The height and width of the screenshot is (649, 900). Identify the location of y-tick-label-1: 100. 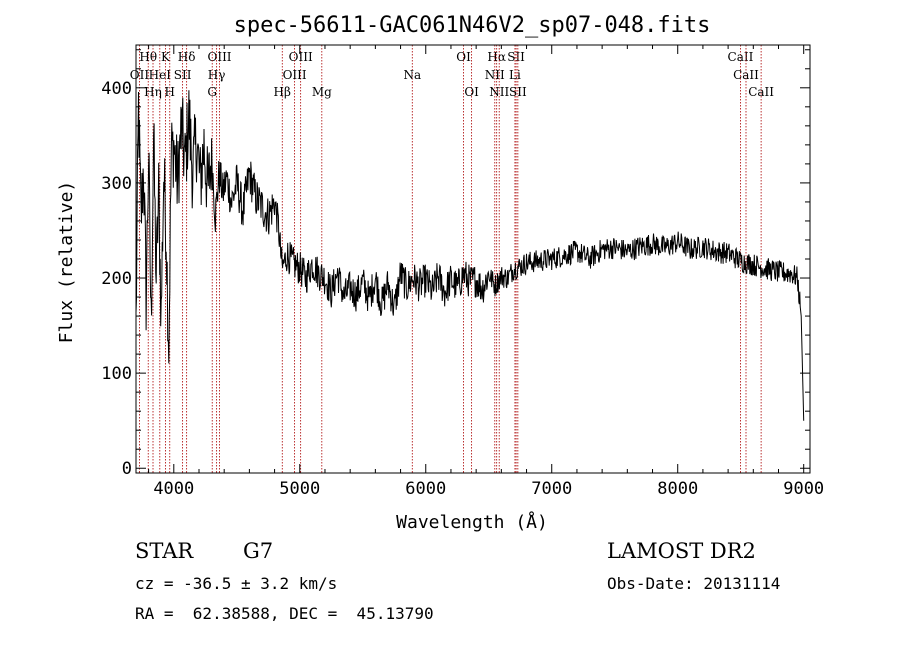
(116, 374).